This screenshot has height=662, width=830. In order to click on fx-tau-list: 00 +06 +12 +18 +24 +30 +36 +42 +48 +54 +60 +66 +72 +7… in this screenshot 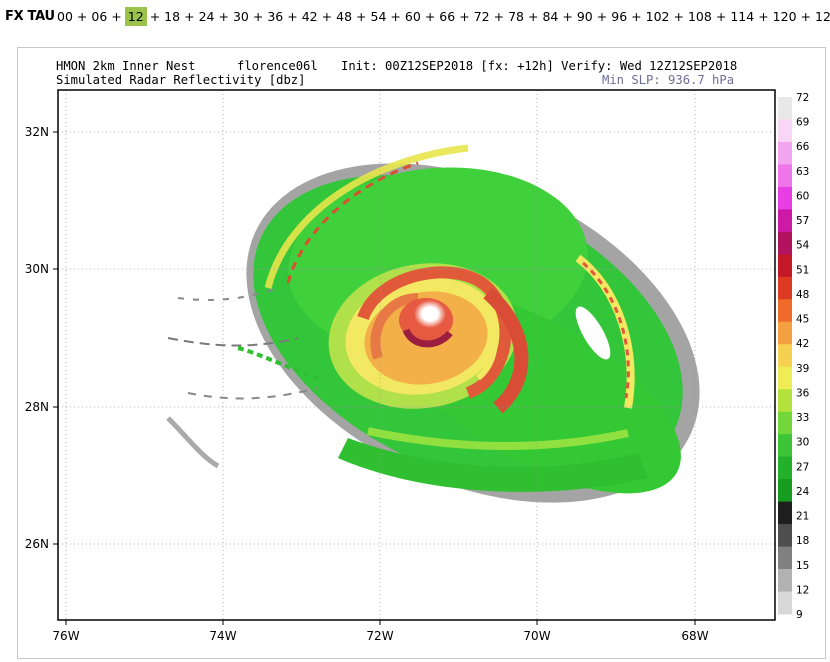, I will do `click(443, 16)`.